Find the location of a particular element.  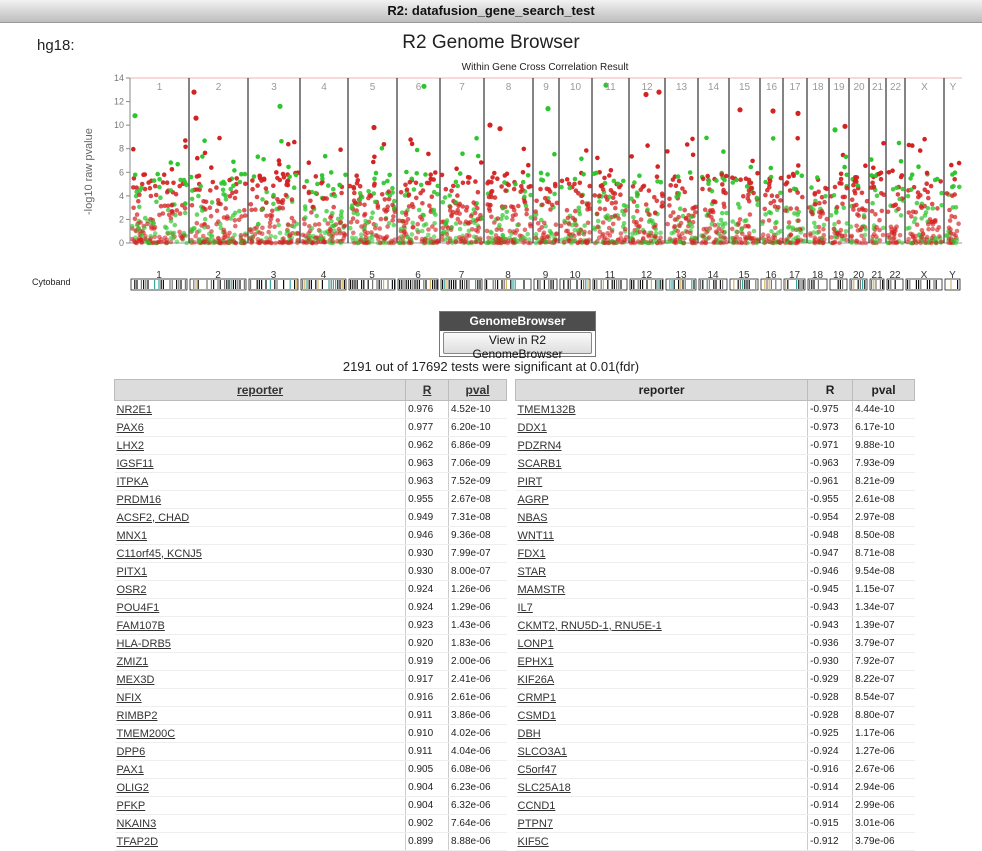

reporter-link: POU4F1 is located at coordinates (138, 607).